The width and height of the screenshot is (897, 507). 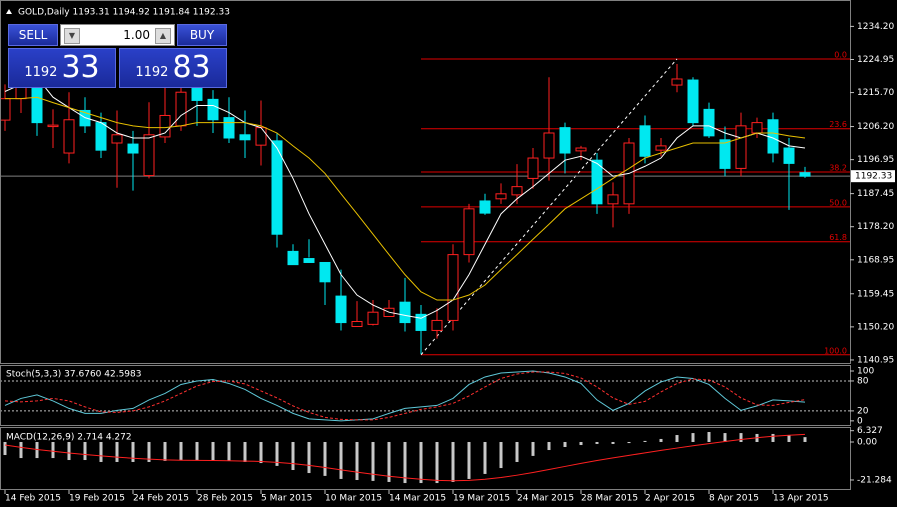 What do you see at coordinates (136, 35) in the screenshot?
I see `lot-value: 1.00` at bounding box center [136, 35].